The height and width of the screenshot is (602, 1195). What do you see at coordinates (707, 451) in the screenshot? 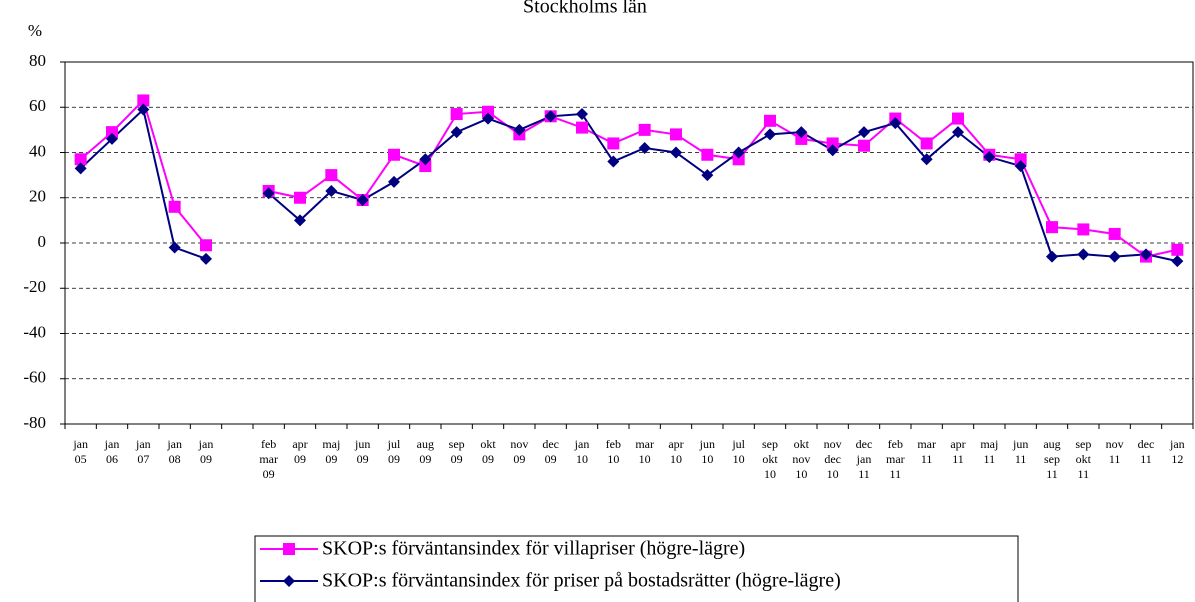
I see `x-tick-label: jun 10` at bounding box center [707, 451].